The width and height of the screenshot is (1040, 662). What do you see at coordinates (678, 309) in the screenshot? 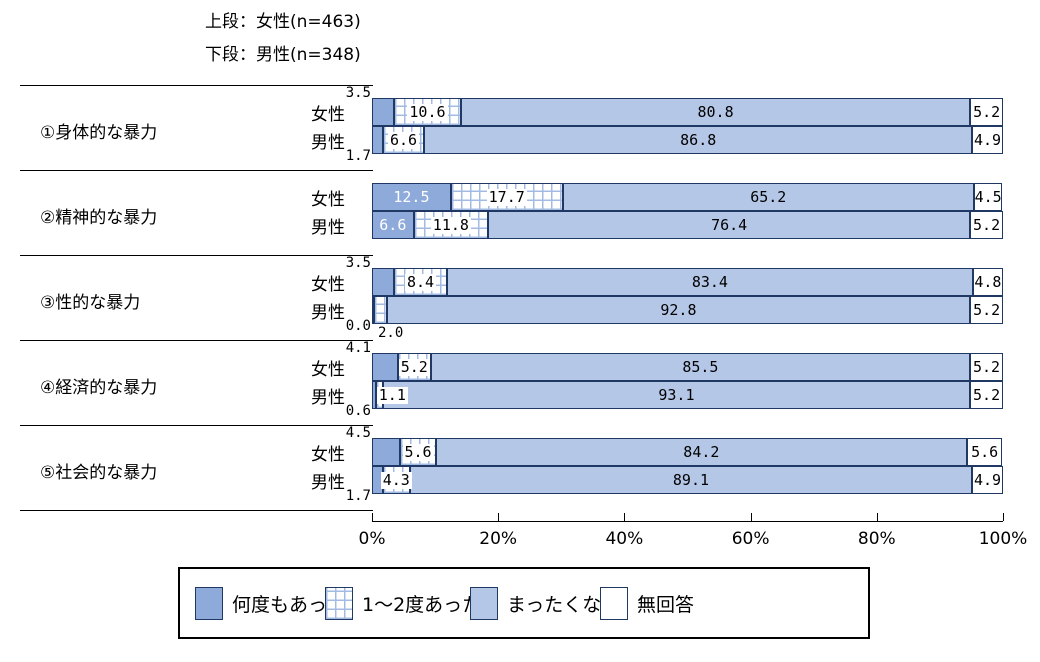
I see `bar-value-label: 92.8` at bounding box center [678, 309].